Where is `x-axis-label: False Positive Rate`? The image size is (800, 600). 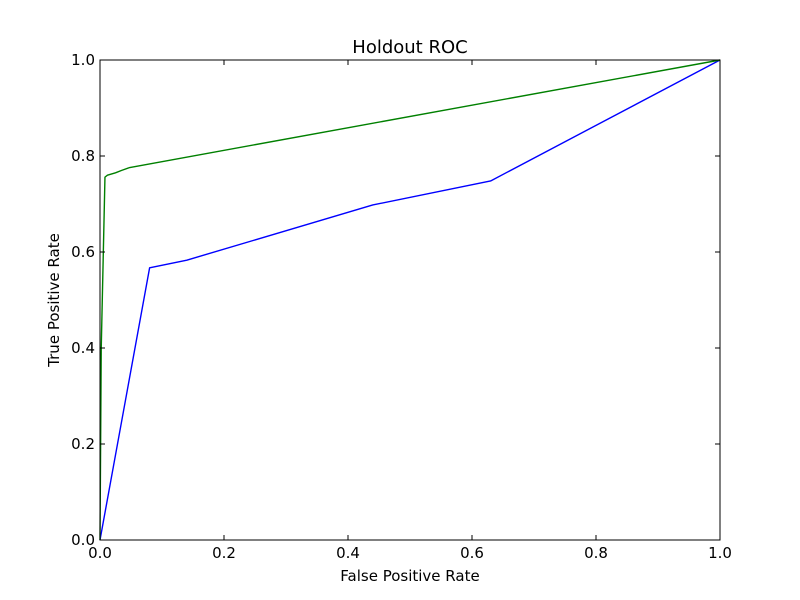
x-axis-label: False Positive Rate is located at coordinates (409, 576).